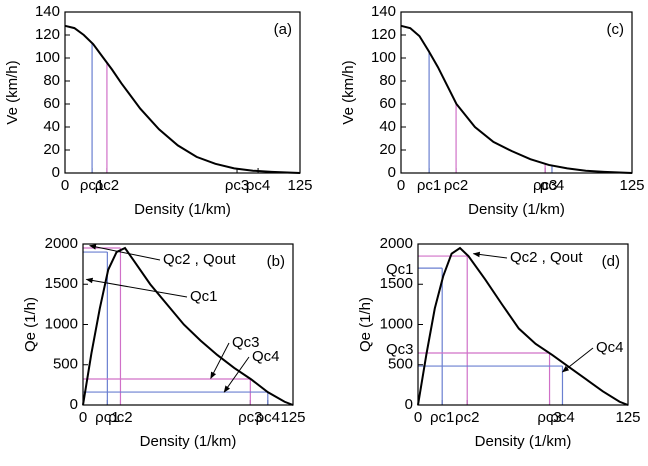  Describe the element at coordinates (276, 261) in the screenshot. I see `panel-label: (b)` at that location.